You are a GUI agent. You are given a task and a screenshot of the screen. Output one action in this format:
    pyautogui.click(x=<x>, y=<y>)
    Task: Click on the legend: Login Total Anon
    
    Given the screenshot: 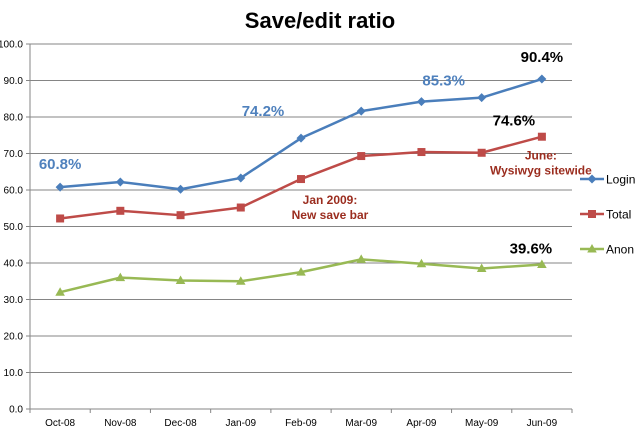 What is the action you would take?
    pyautogui.click(x=607, y=215)
    